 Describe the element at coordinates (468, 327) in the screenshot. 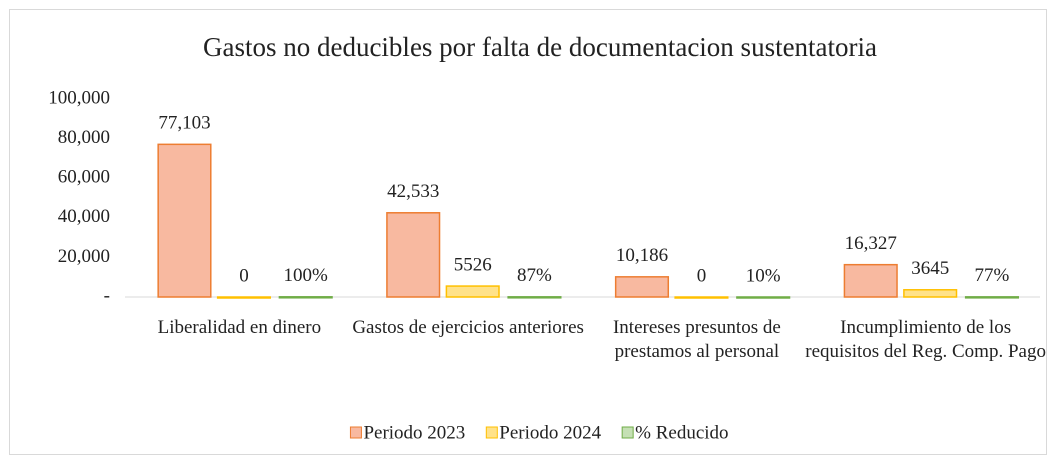

I see `x-tick-label: Gastos de ejercicios anteriores` at that location.